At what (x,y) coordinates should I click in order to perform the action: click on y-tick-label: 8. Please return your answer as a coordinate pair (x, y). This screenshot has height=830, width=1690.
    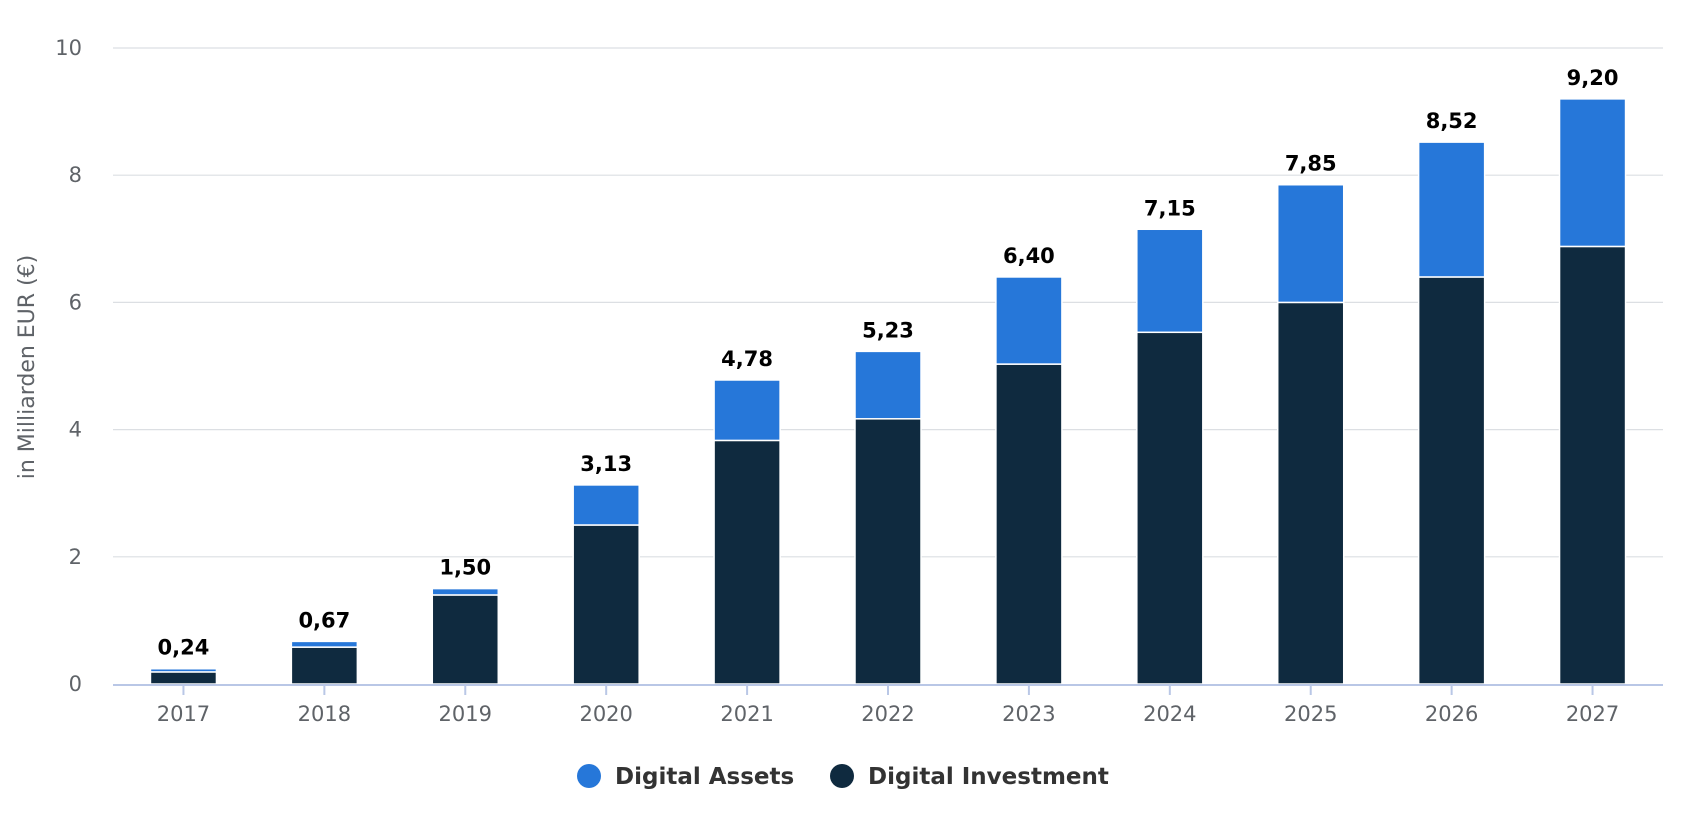
    Looking at the image, I should click on (75, 175).